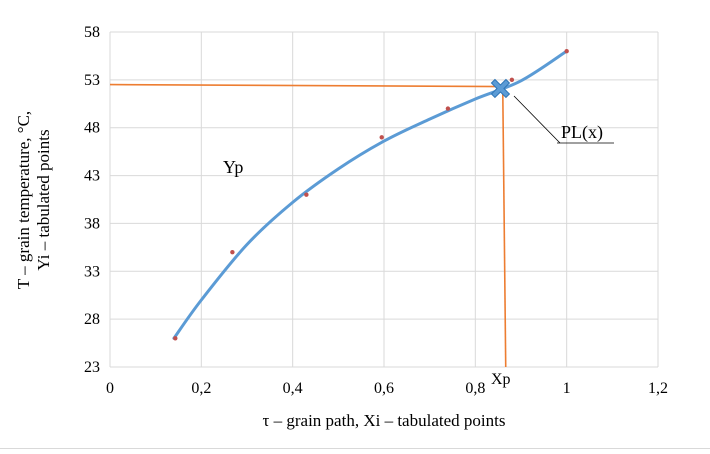  Describe the element at coordinates (475, 388) in the screenshot. I see `x-tick-label: 0,8` at that location.